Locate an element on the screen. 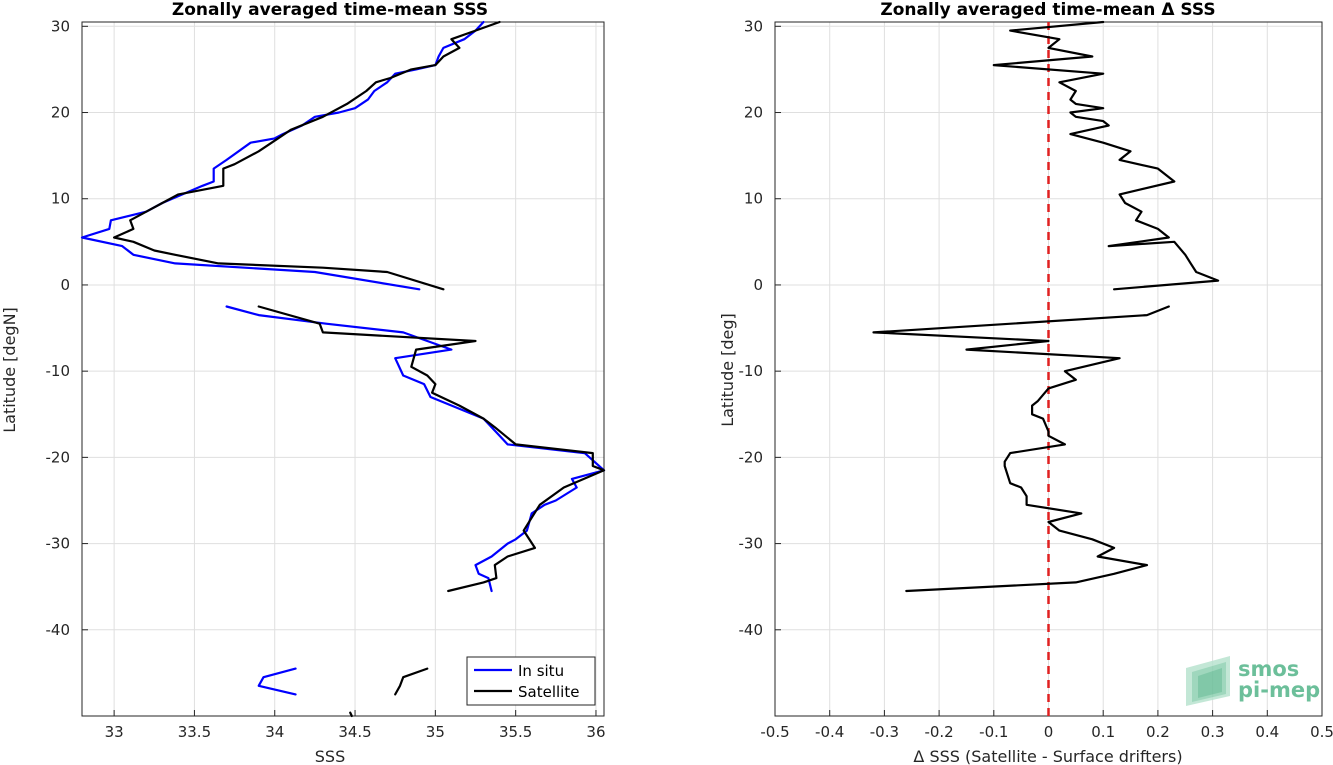 This screenshot has width=1333, height=765. left-ytick-label: -40 is located at coordinates (58, 630).